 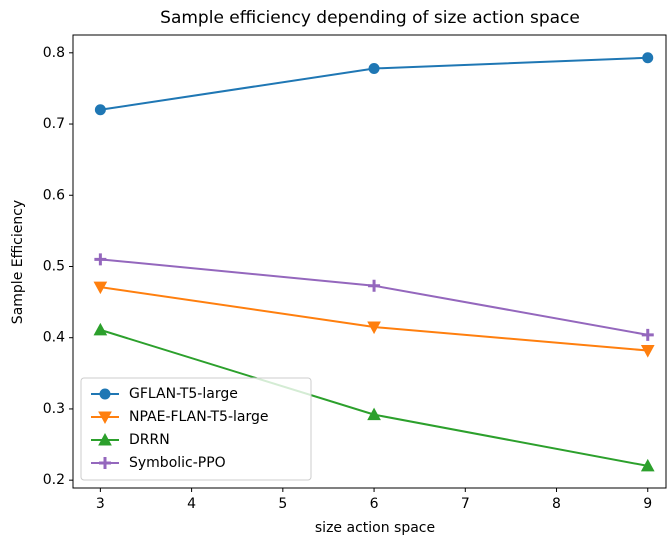 What do you see at coordinates (100, 504) in the screenshot?
I see `x-tick-label: 3` at bounding box center [100, 504].